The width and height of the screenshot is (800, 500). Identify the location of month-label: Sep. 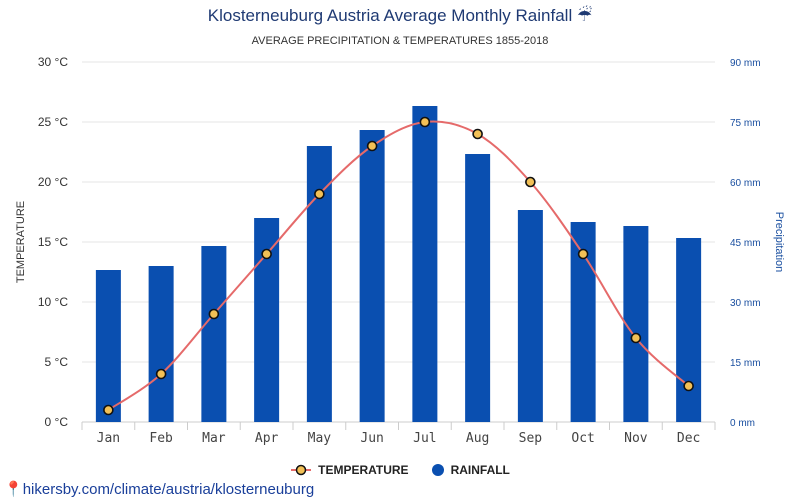
(531, 438).